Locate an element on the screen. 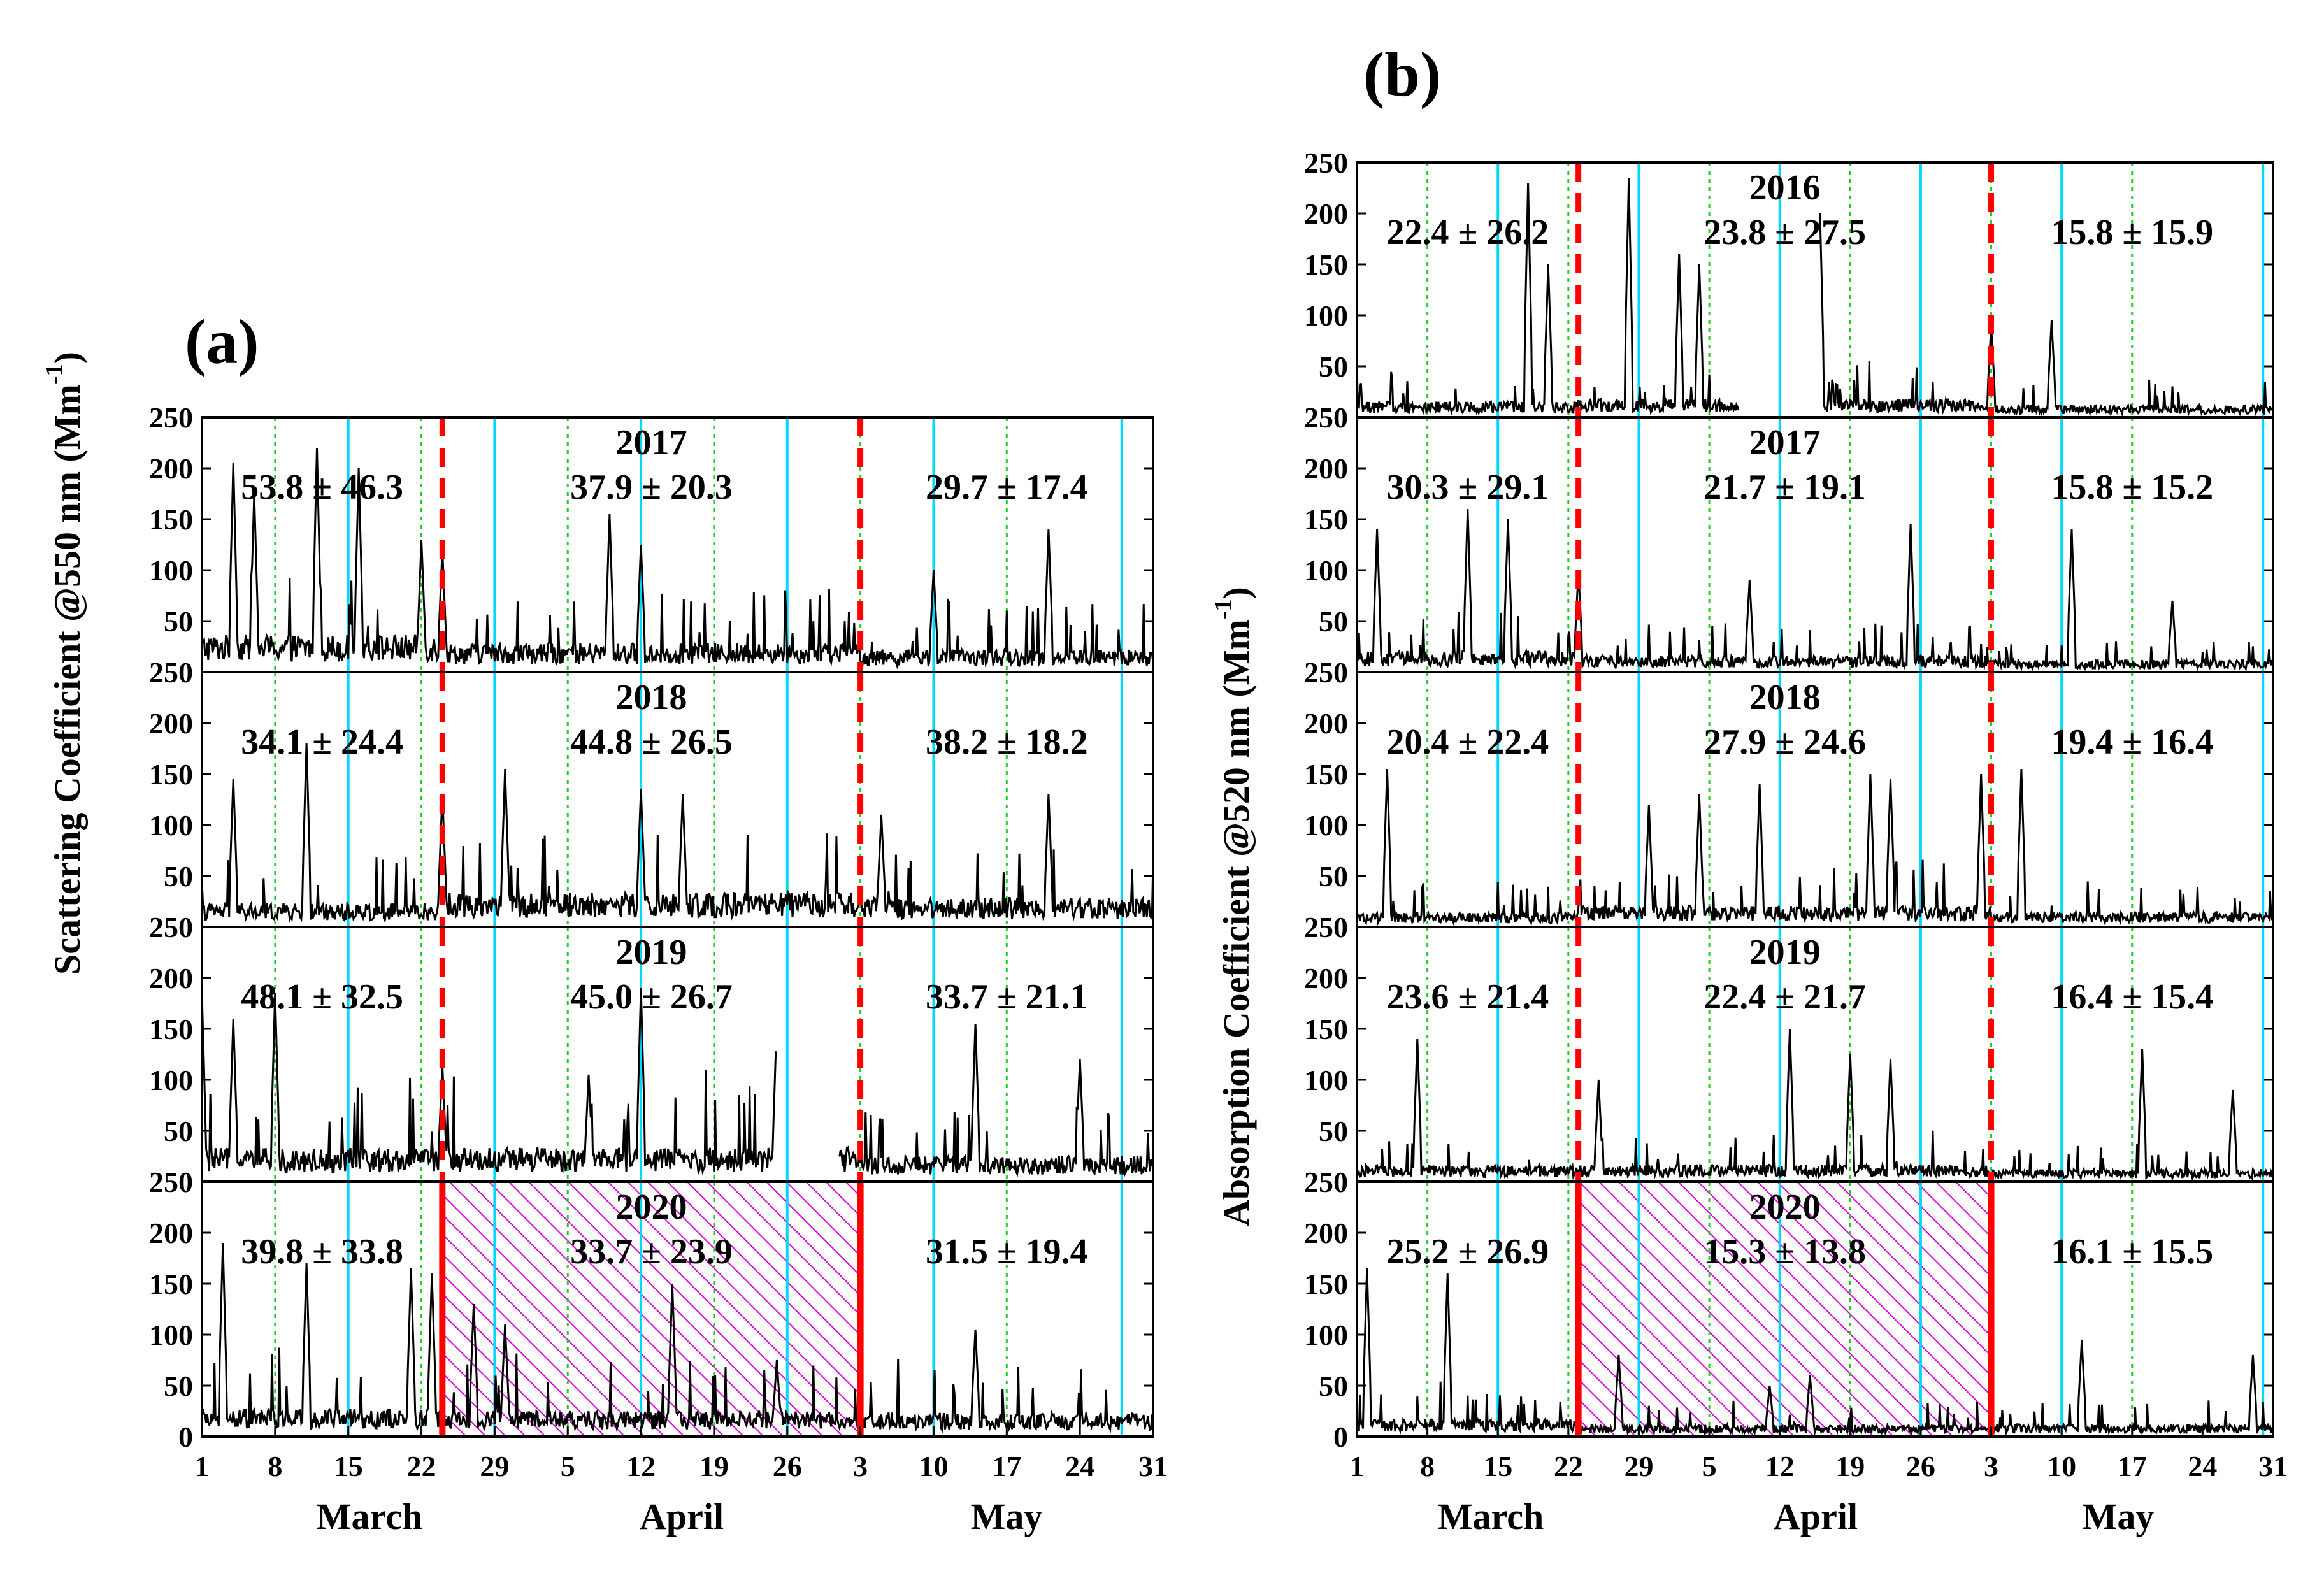  x-tick-label-b: 29 is located at coordinates (1639, 1466).